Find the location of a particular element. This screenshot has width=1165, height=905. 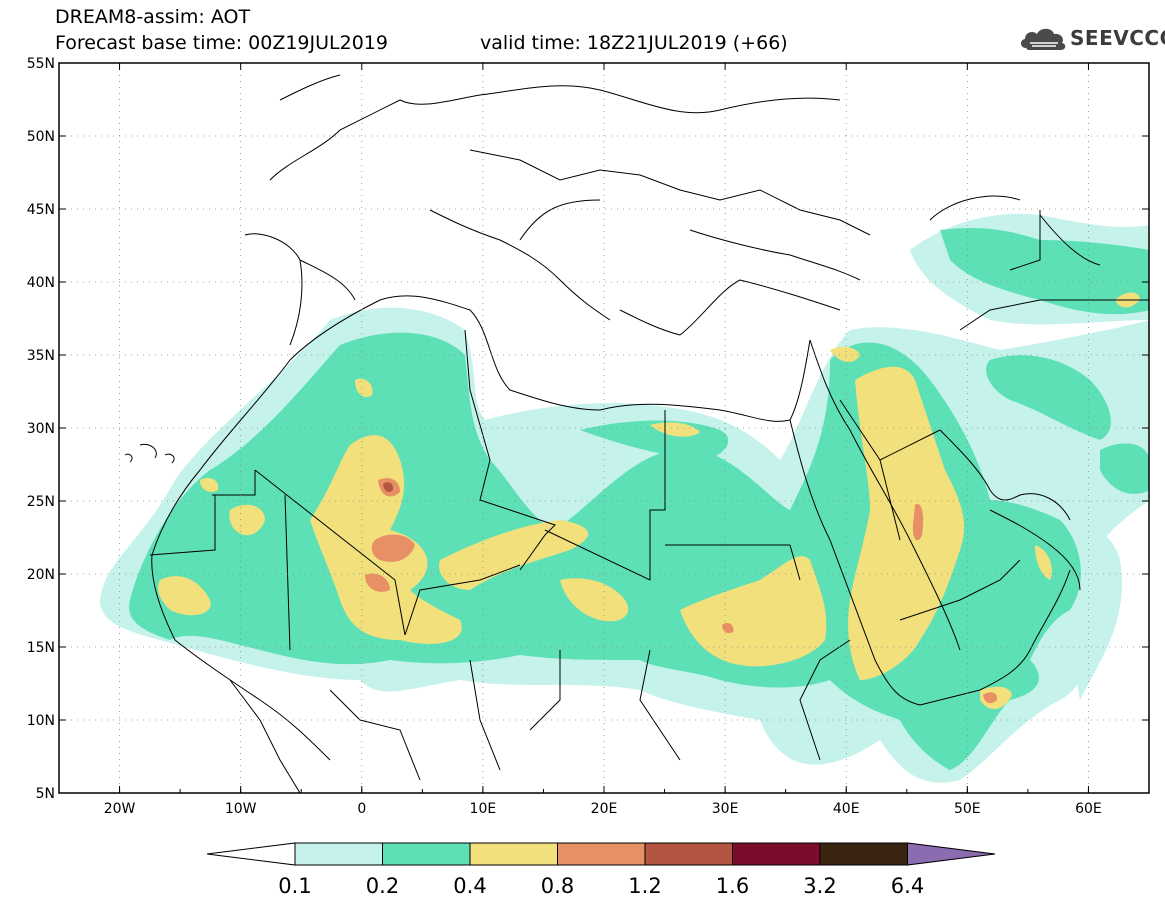

colorbar-label: 1.6 is located at coordinates (732, 886).